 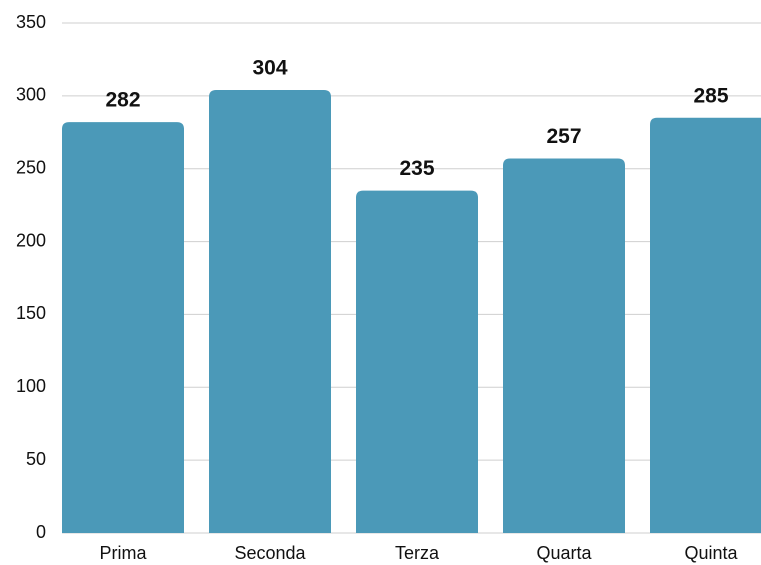 What do you see at coordinates (417, 553) in the screenshot?
I see `x-tick-label: Terza` at bounding box center [417, 553].